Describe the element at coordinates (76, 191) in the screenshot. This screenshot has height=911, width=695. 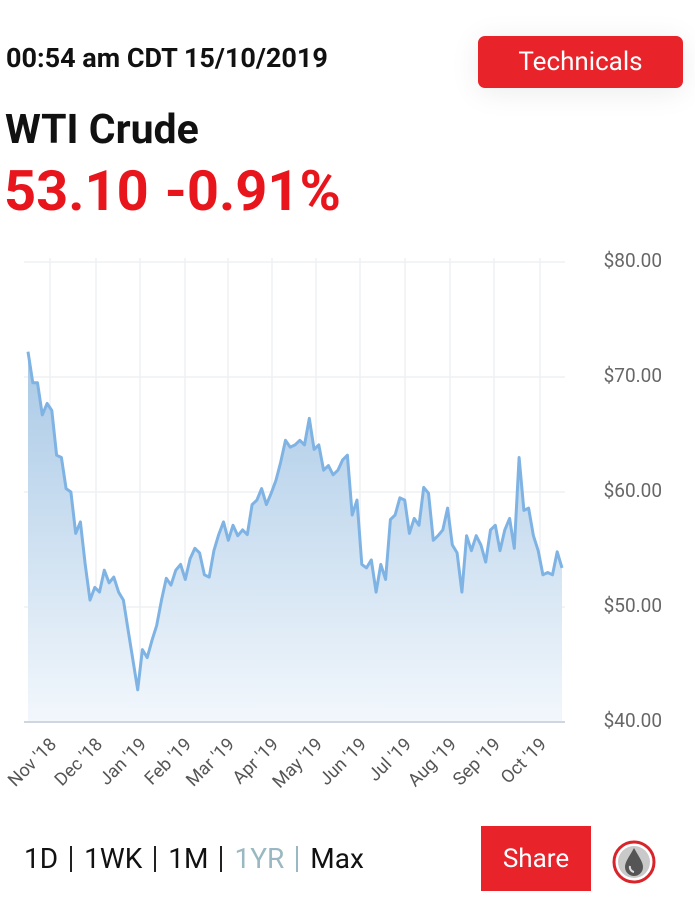
I see `price: 53.10` at that location.